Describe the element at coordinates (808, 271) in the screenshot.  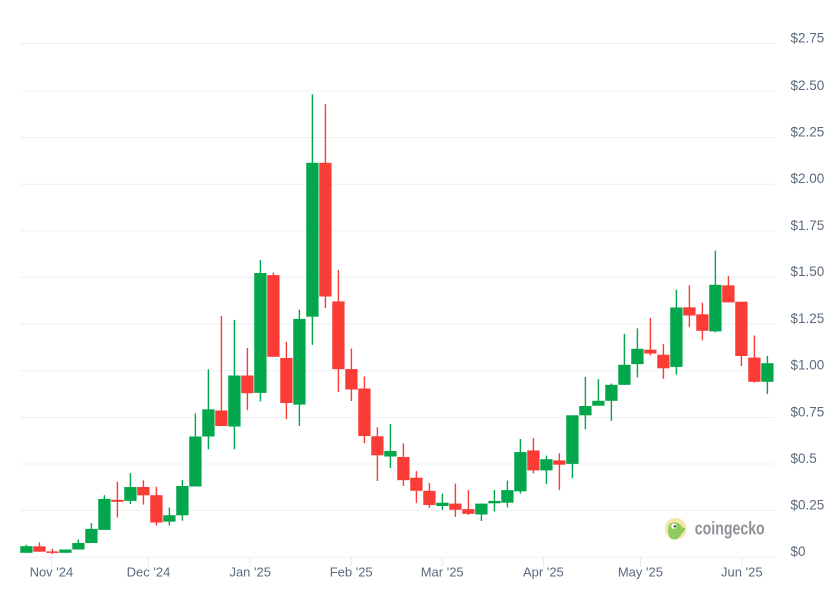
I see `svg-text: $1.50` at that location.